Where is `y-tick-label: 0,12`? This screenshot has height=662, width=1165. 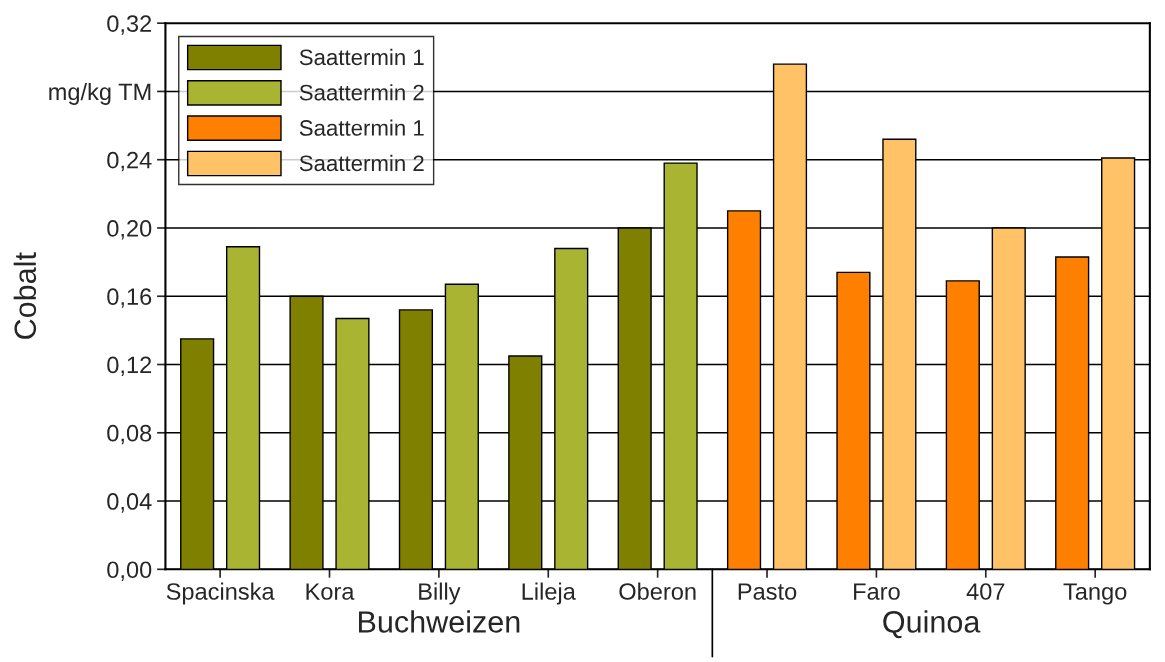 y-tick-label: 0,12 is located at coordinates (129, 366).